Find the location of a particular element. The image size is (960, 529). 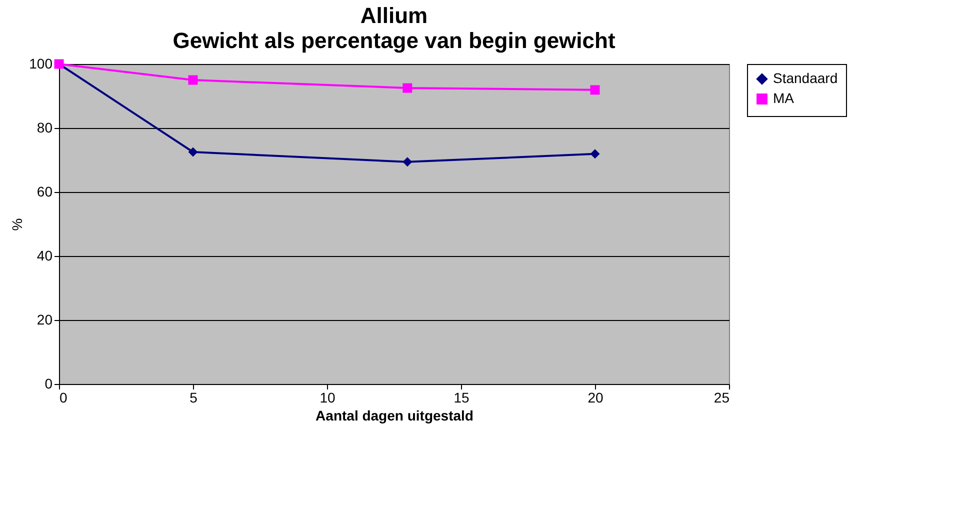

legend-label: MA is located at coordinates (784, 98).